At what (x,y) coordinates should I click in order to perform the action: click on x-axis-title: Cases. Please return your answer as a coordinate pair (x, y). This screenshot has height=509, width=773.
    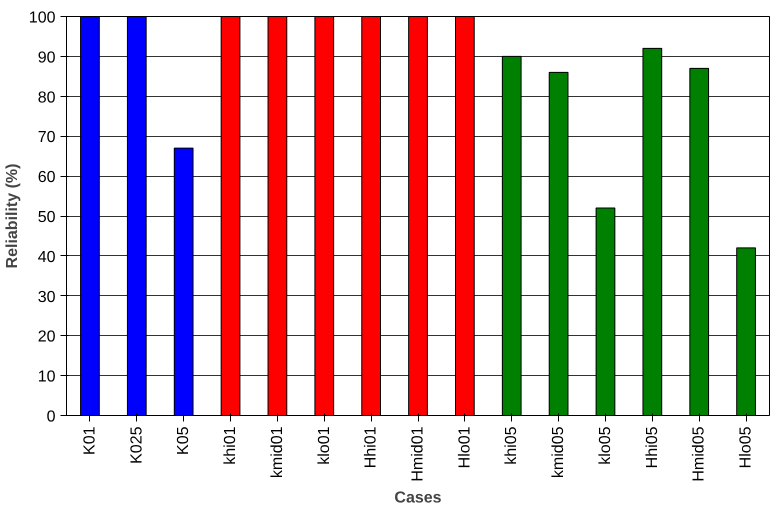
    Looking at the image, I should click on (418, 498).